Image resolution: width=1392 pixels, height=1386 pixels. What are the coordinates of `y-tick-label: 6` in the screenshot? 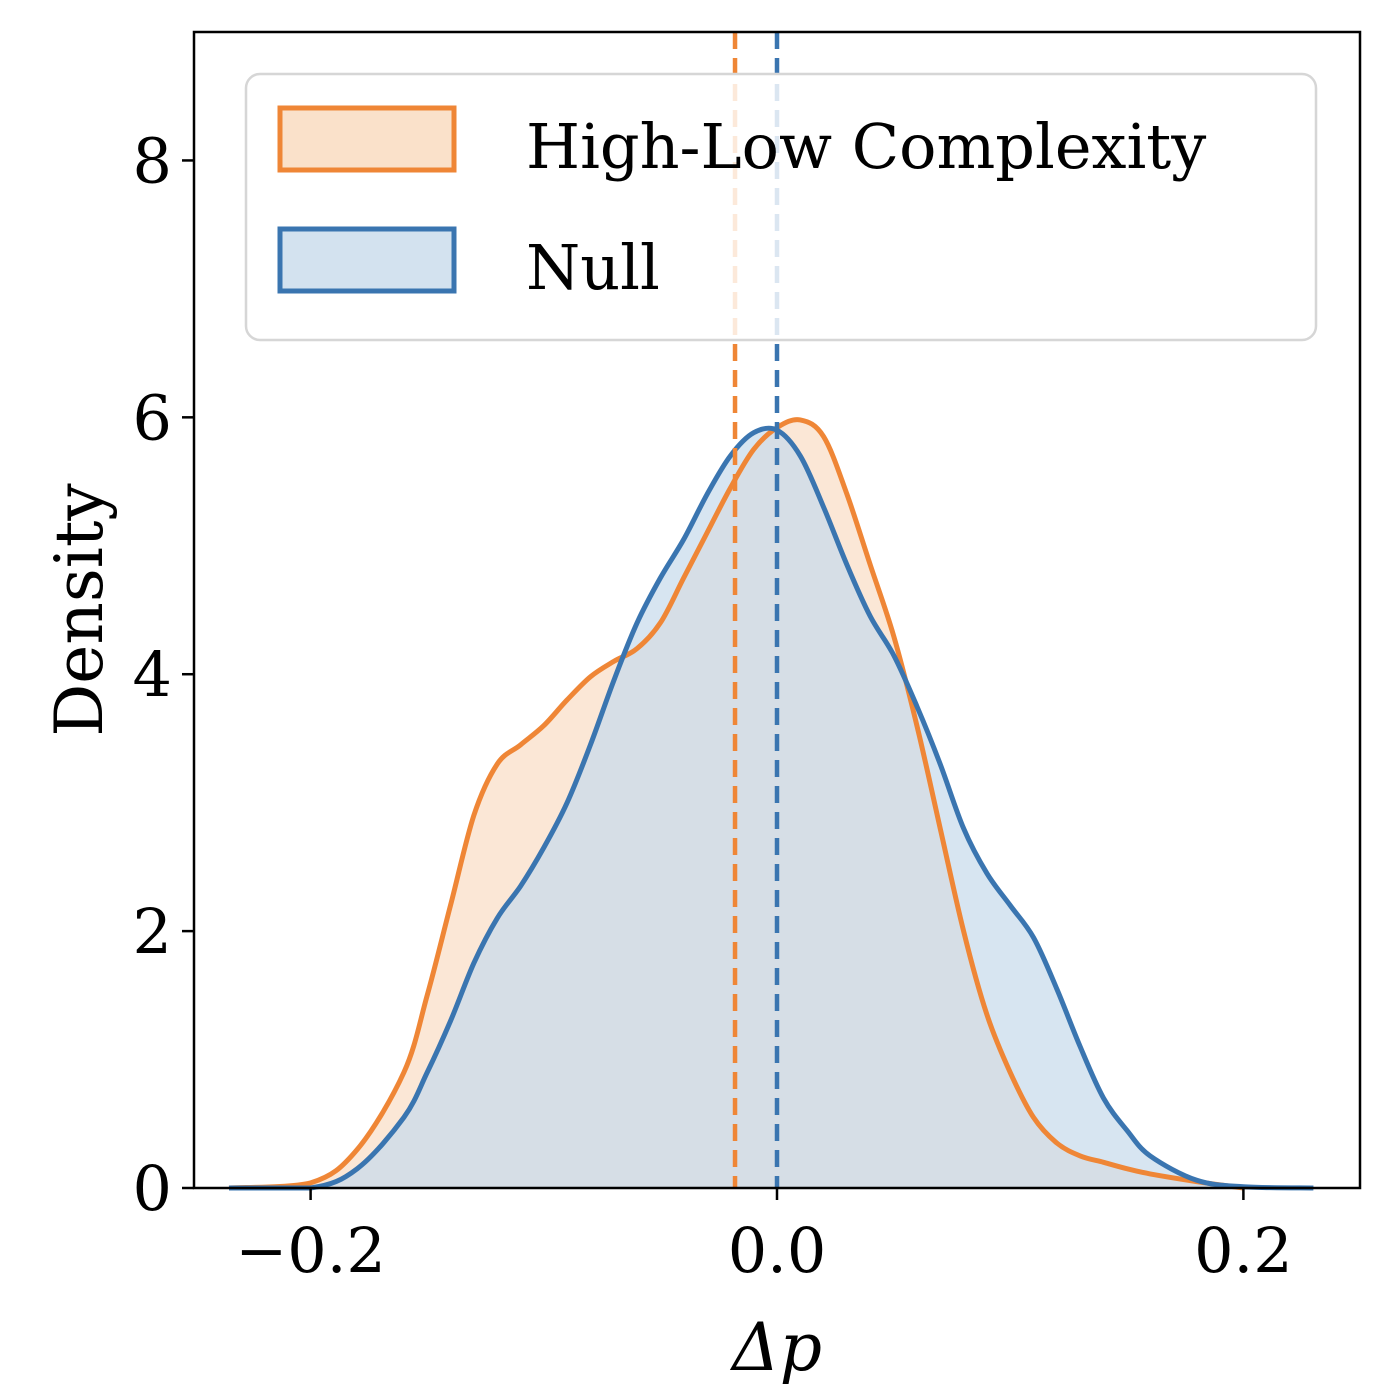 It's located at (152, 417).